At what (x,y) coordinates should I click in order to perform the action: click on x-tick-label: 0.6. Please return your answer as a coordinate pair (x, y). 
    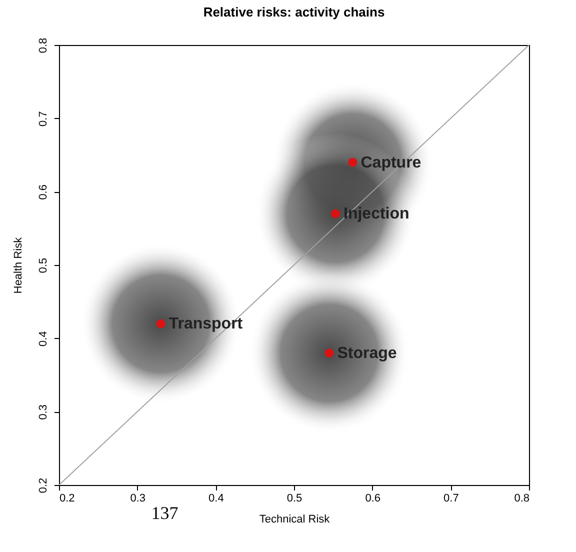
    Looking at the image, I should click on (372, 498).